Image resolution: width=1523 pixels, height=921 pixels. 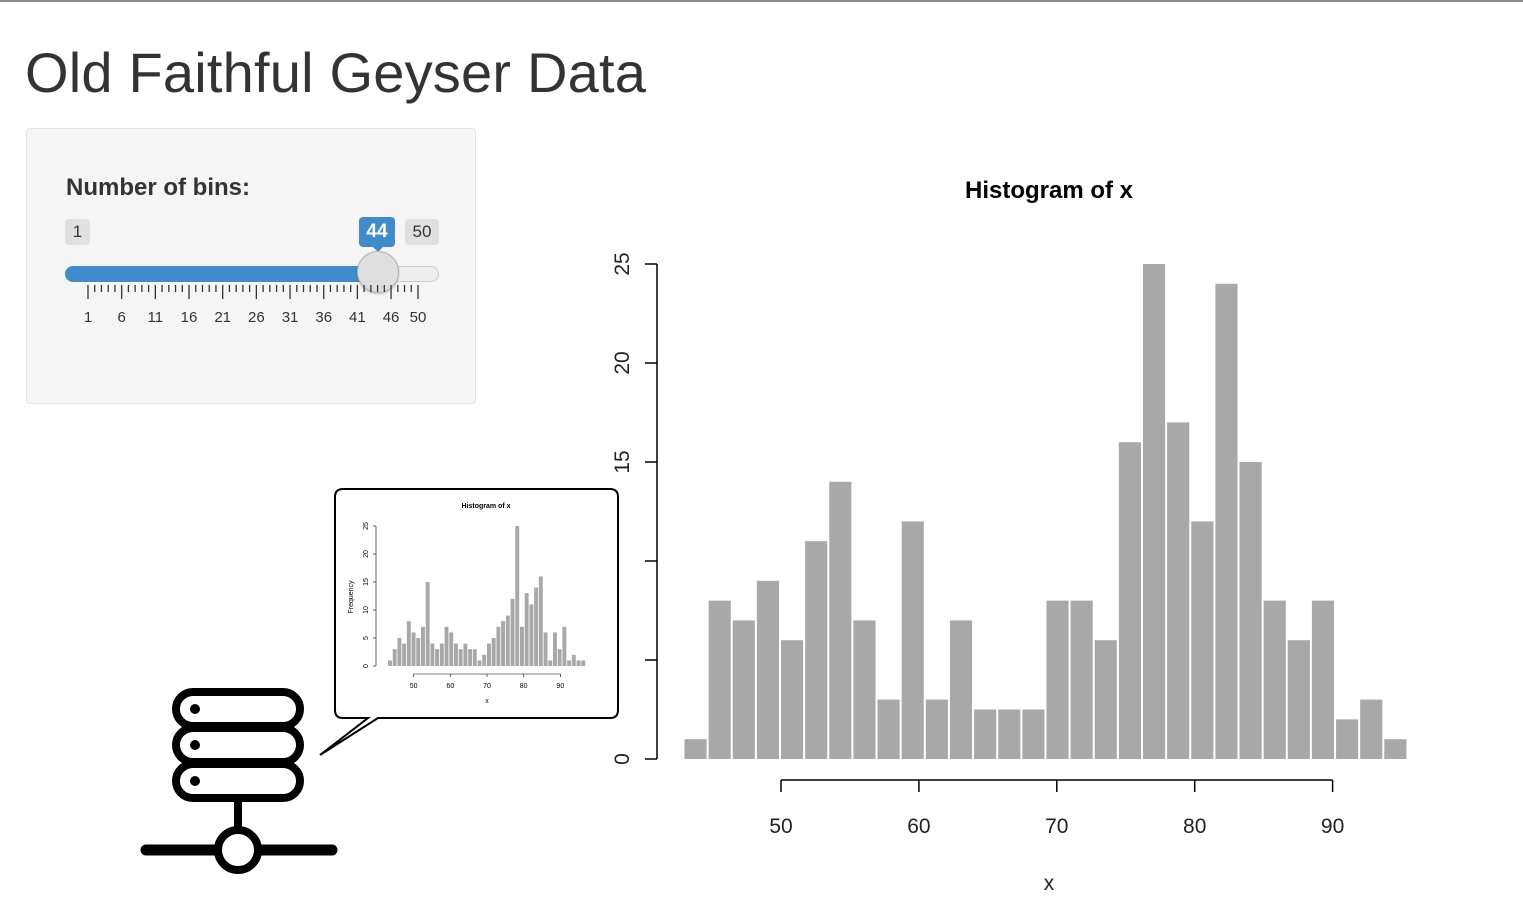 What do you see at coordinates (351, 597) in the screenshot?
I see `thumbnail-y-label: Frequency` at bounding box center [351, 597].